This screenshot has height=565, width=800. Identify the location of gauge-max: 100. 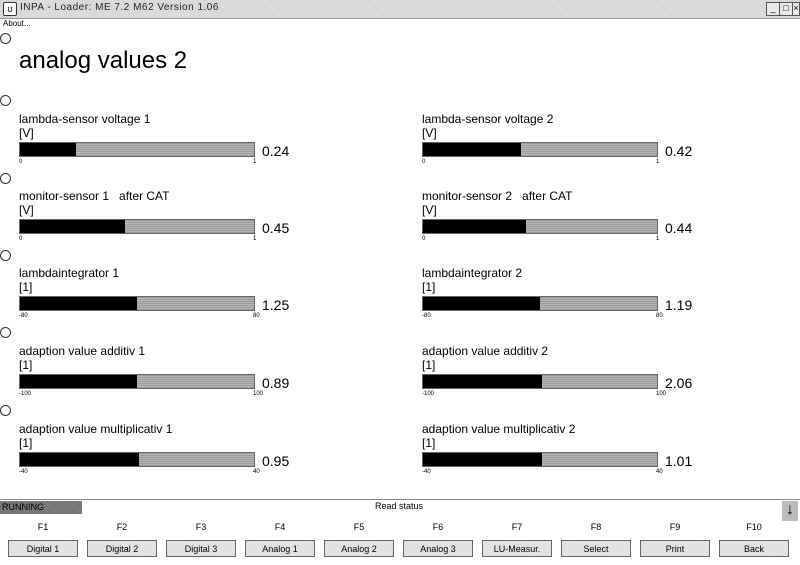
(258, 394).